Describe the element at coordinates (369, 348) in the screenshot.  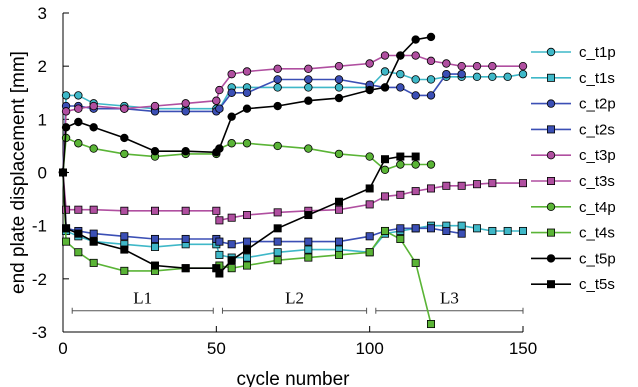
I see `x-tick-label: 100` at that location.